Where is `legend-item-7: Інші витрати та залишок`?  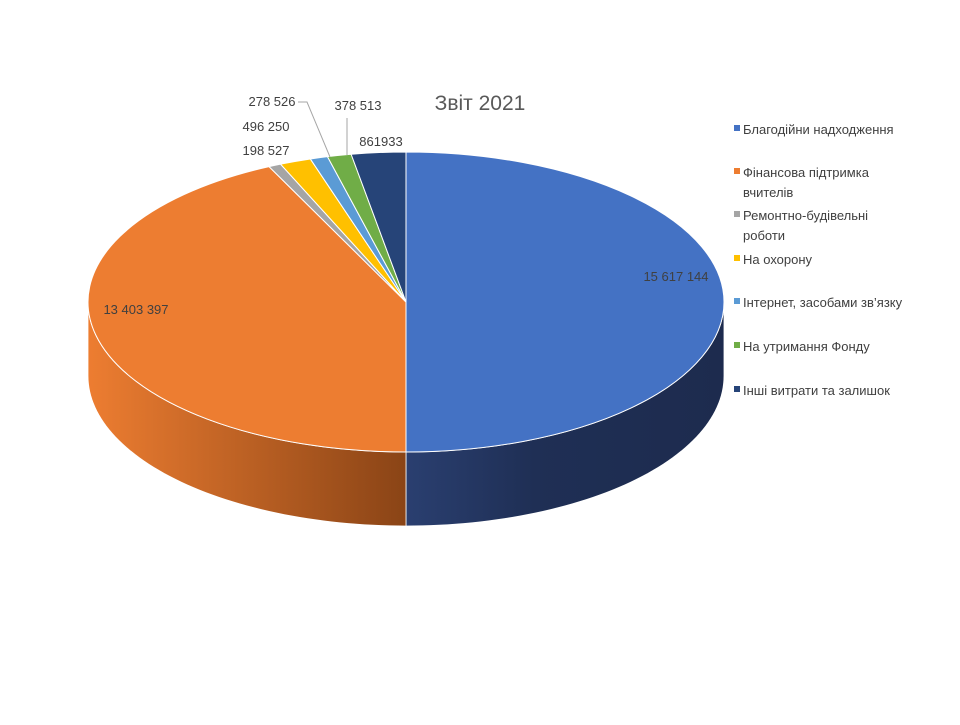
legend-item-7: Інші витрати та залишок is located at coordinates (812, 390).